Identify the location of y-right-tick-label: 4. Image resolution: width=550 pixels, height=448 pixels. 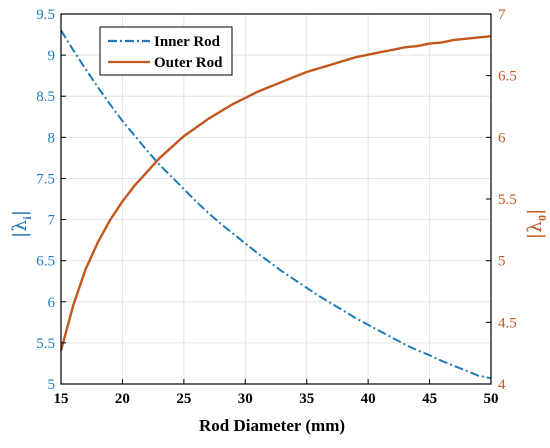
(502, 385).